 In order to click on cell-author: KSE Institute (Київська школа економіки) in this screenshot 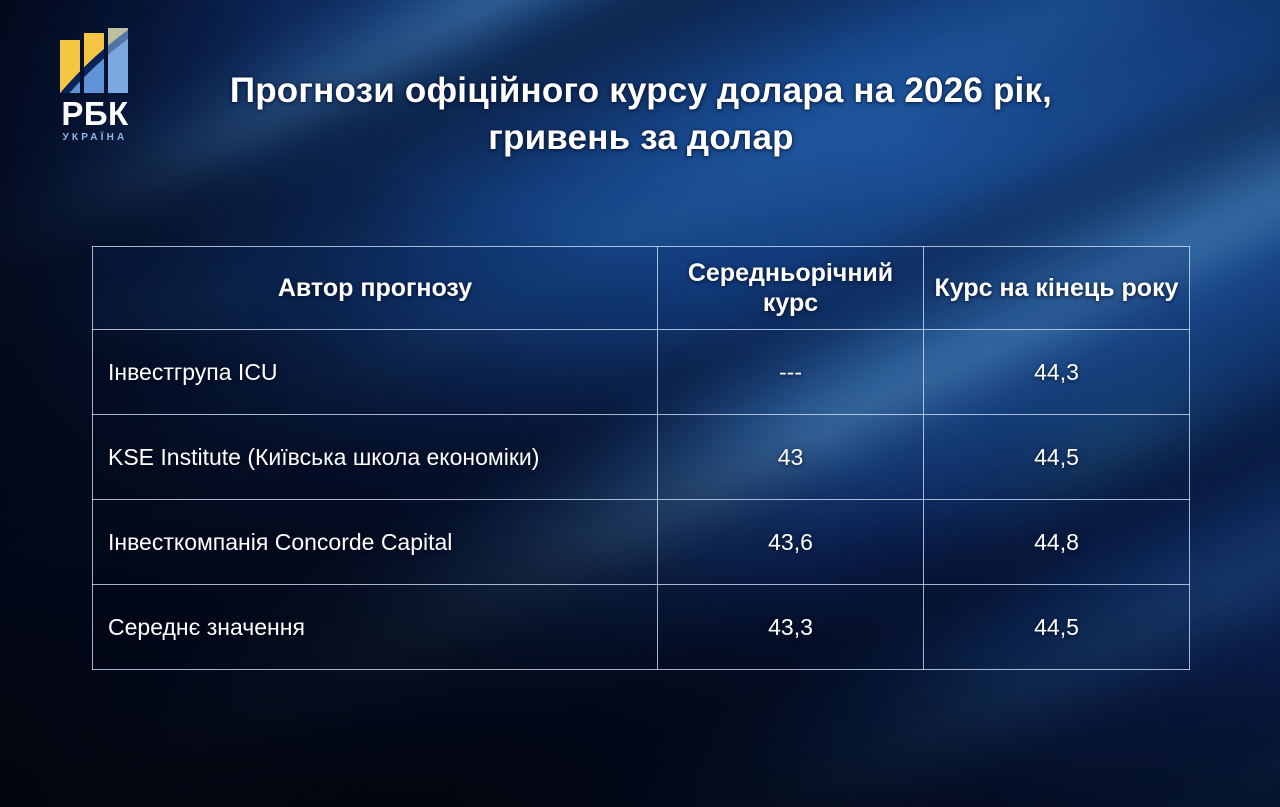, I will do `click(375, 457)`.